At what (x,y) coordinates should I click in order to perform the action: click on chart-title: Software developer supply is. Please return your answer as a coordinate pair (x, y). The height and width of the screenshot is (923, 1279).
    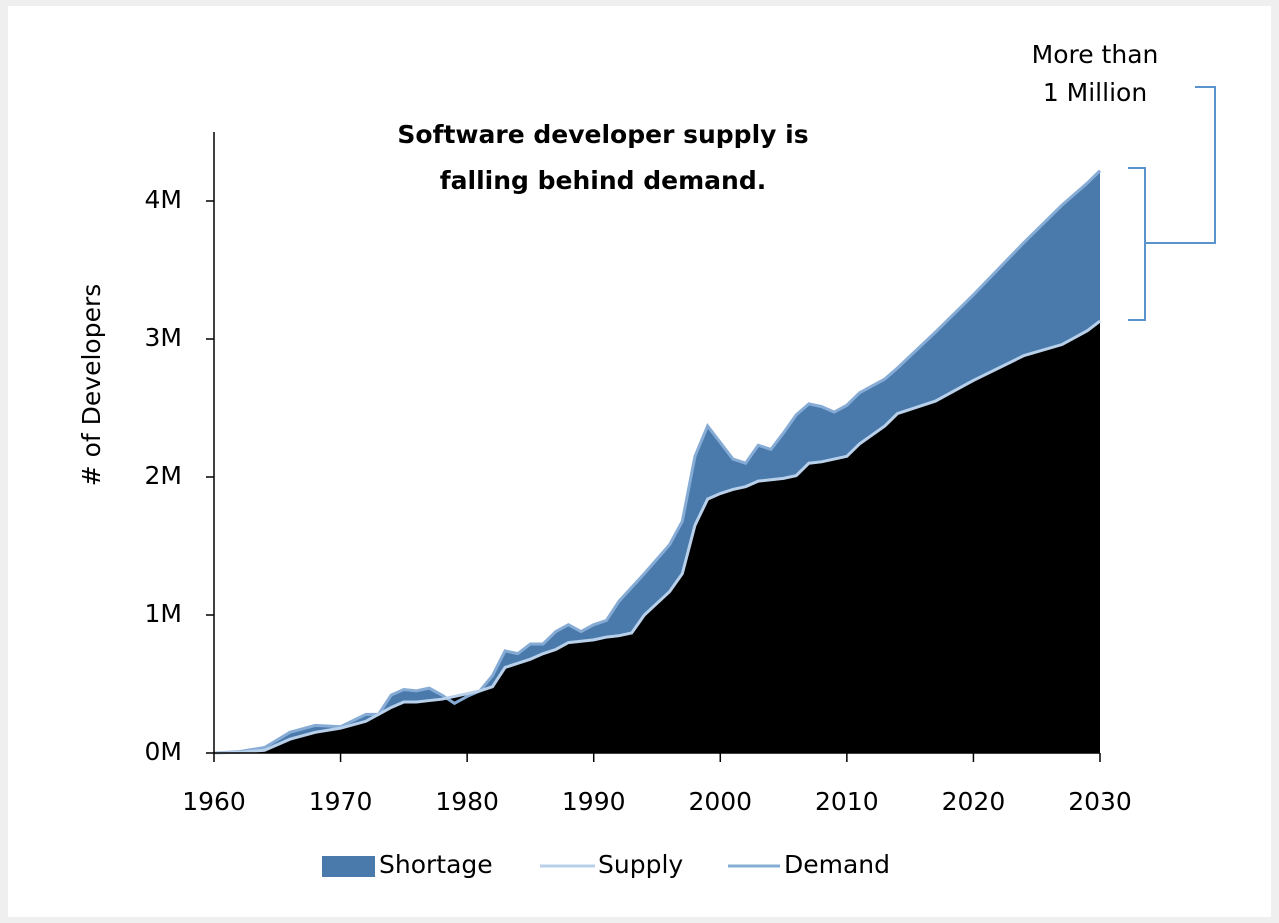
    Looking at the image, I should click on (602, 134).